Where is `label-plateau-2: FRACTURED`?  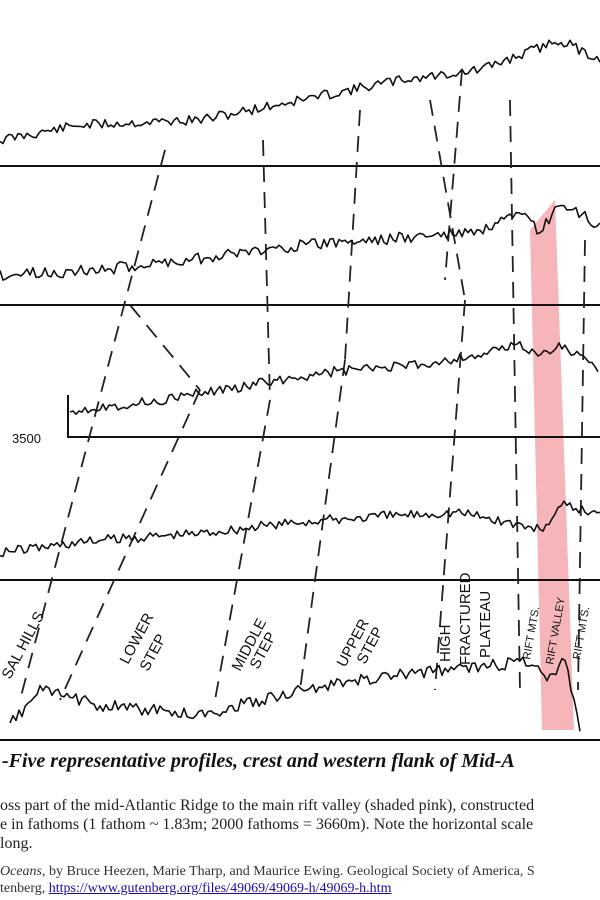 label-plateau-2: FRACTURED is located at coordinates (465, 618).